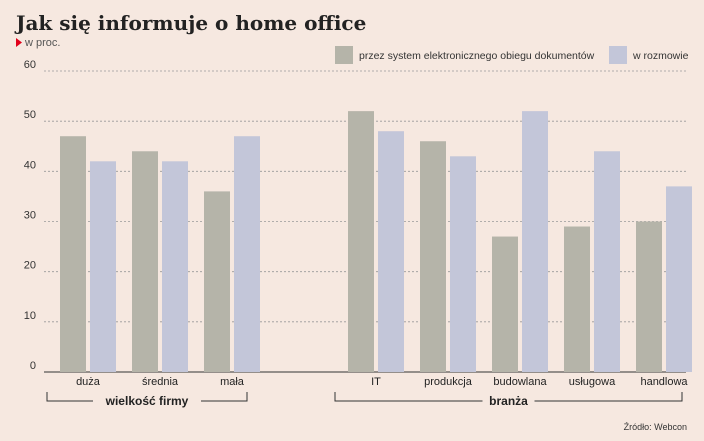  What do you see at coordinates (30, 216) in the screenshot?
I see `y-tick-label: 30` at bounding box center [30, 216].